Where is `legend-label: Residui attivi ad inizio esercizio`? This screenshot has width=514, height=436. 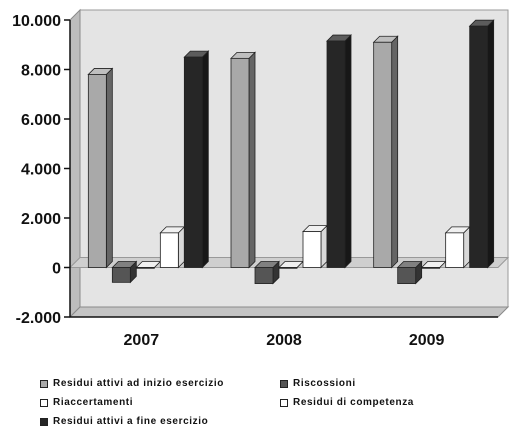 legend-label: Residui attivi ad inizio esercizio is located at coordinates (138, 383).